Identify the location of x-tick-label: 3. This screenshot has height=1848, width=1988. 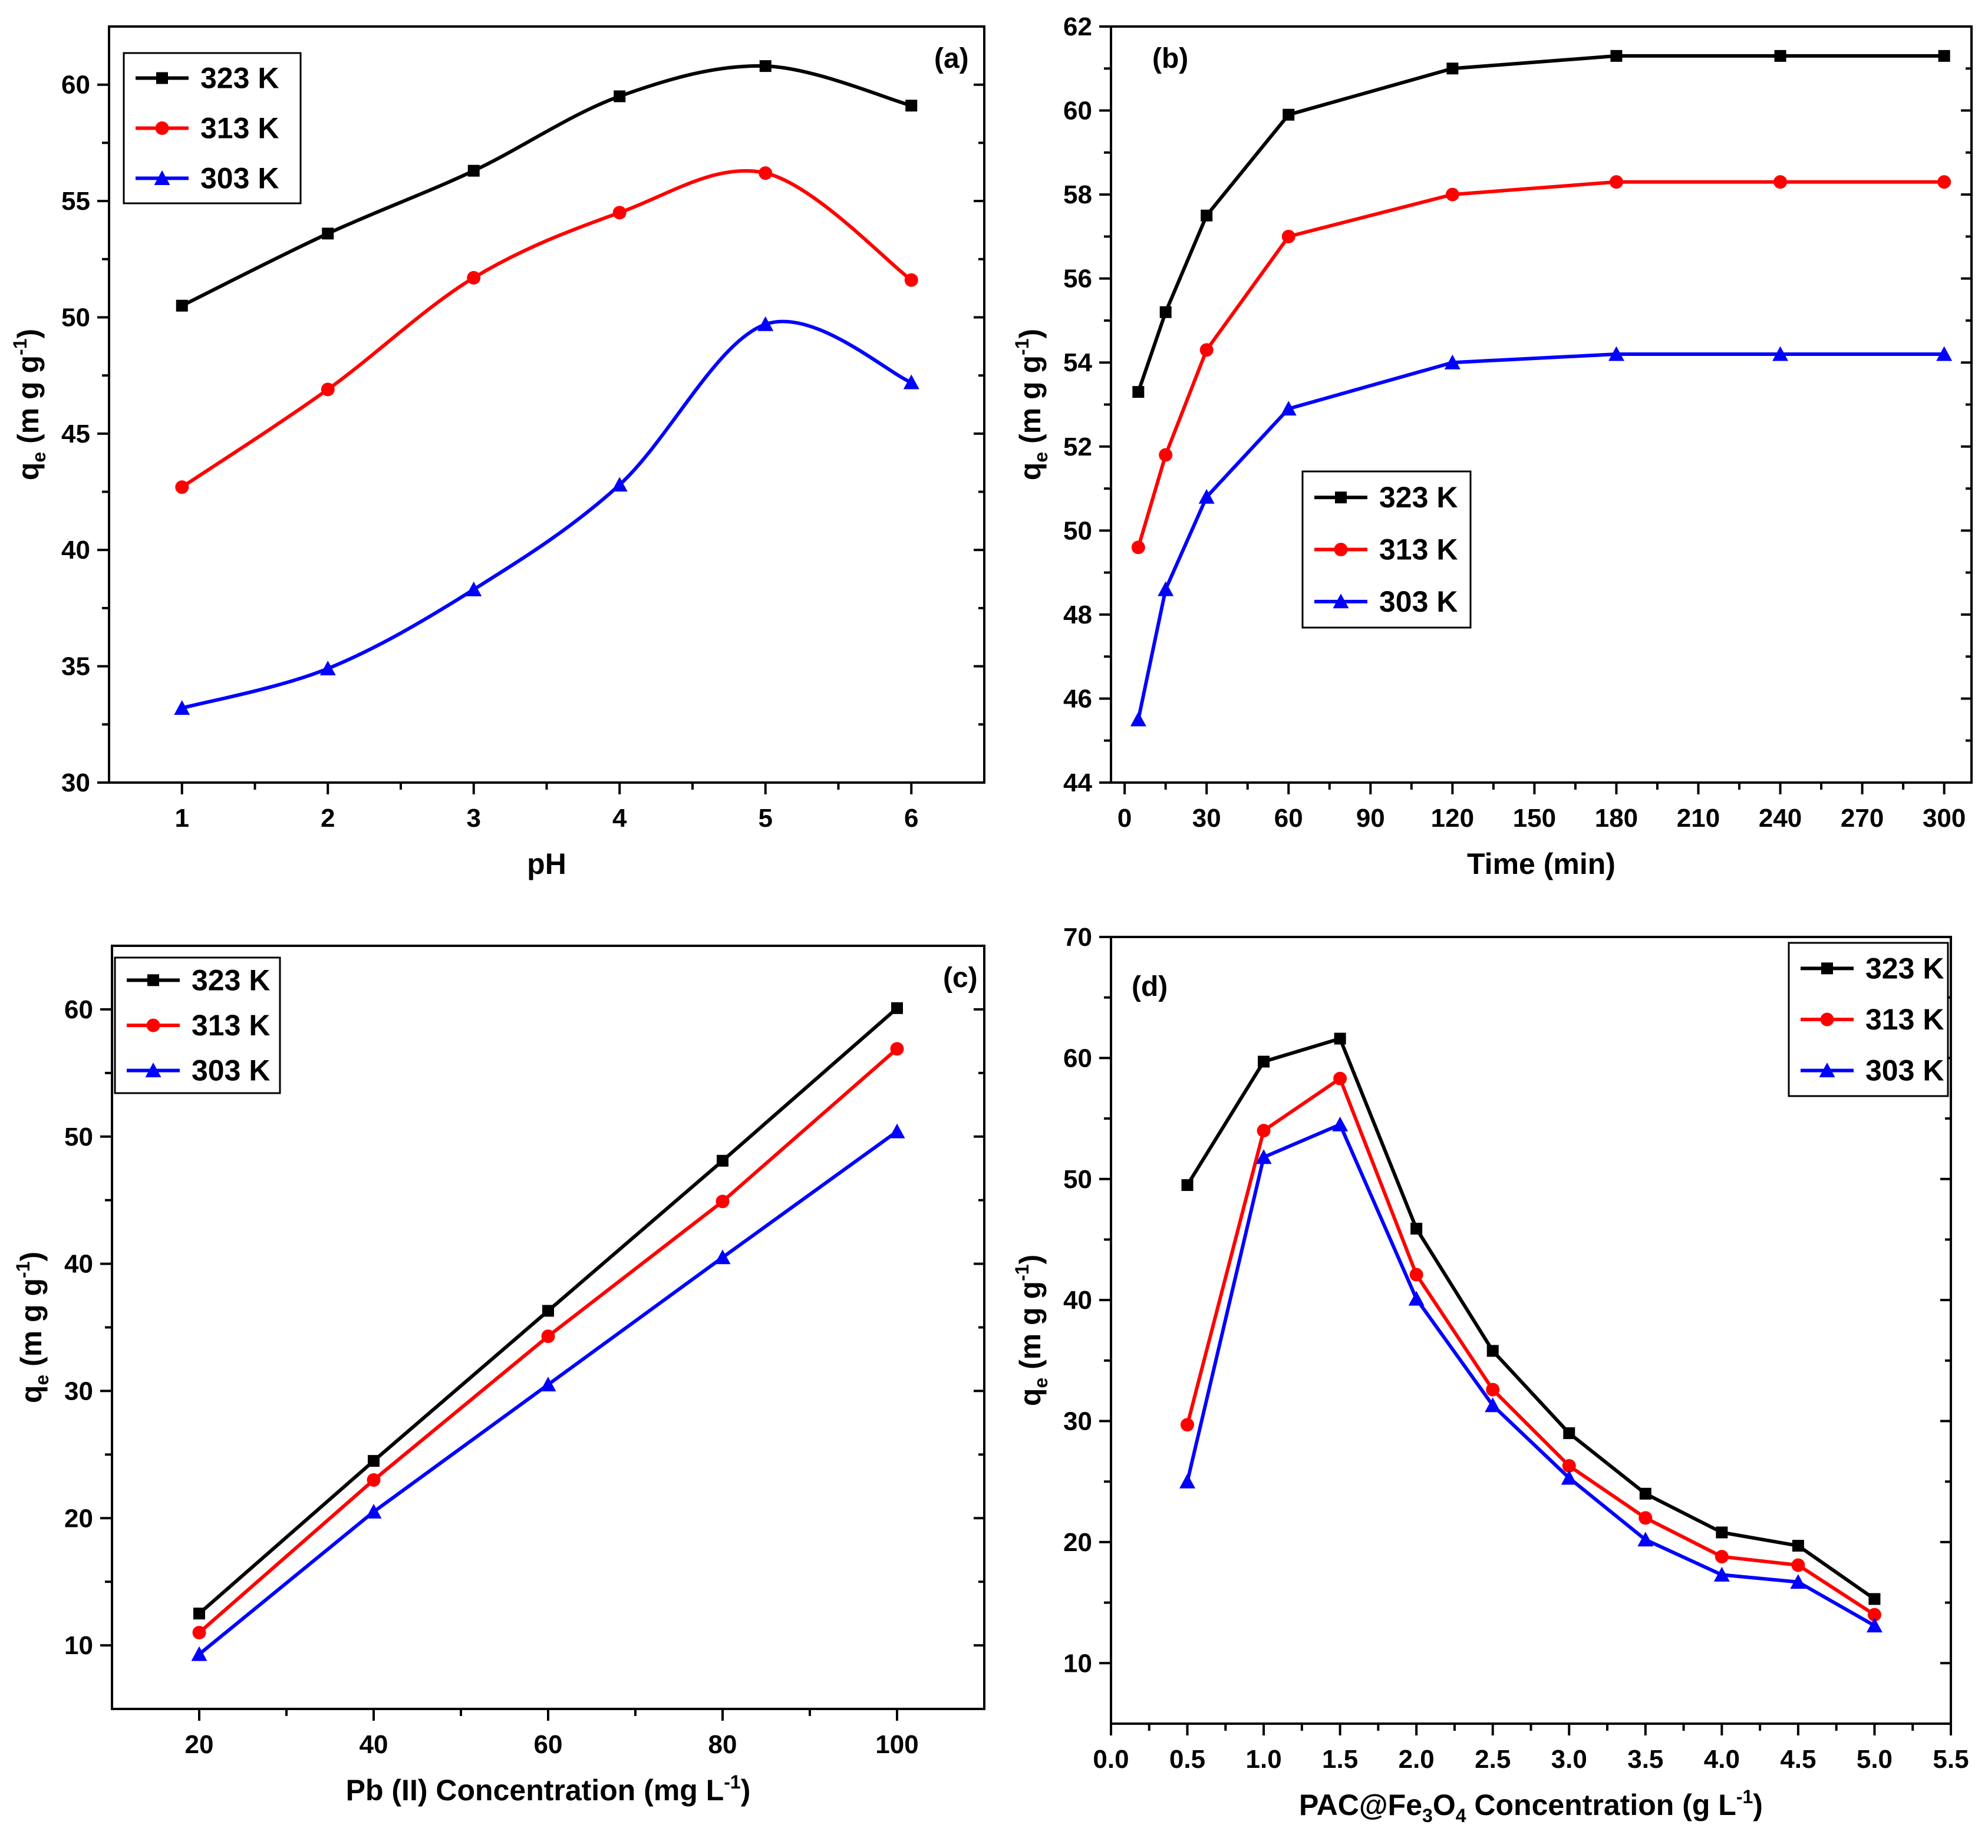
(474, 818).